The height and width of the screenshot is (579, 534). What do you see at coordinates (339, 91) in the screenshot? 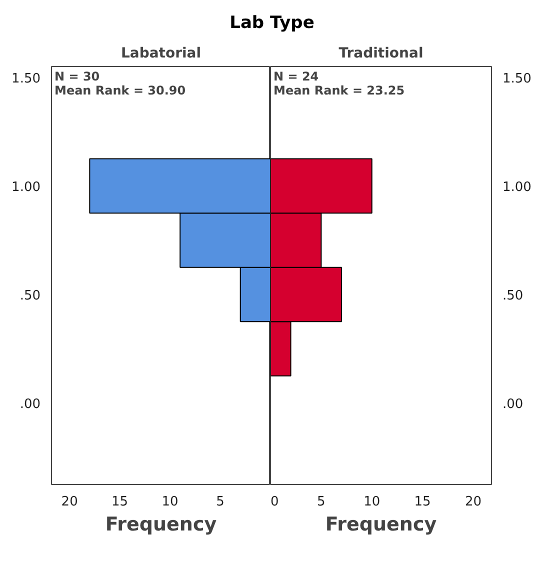
I see `annotation: Mean Rank = 23.25` at bounding box center [339, 91].